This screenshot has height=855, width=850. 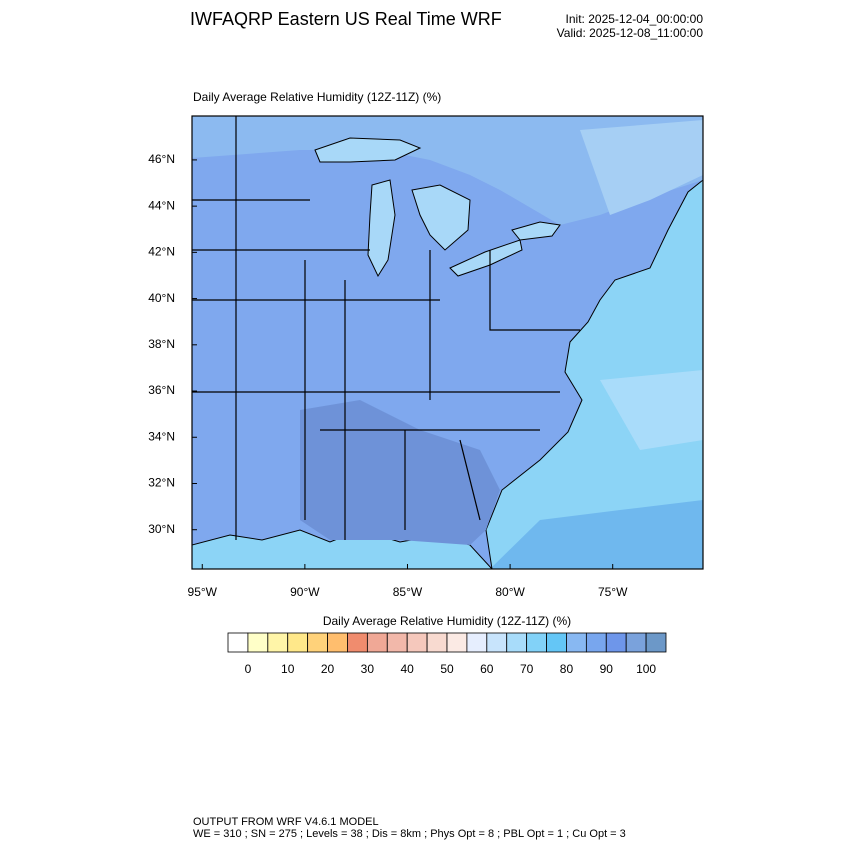 What do you see at coordinates (567, 669) in the screenshot?
I see `colorbar-label: 80` at bounding box center [567, 669].